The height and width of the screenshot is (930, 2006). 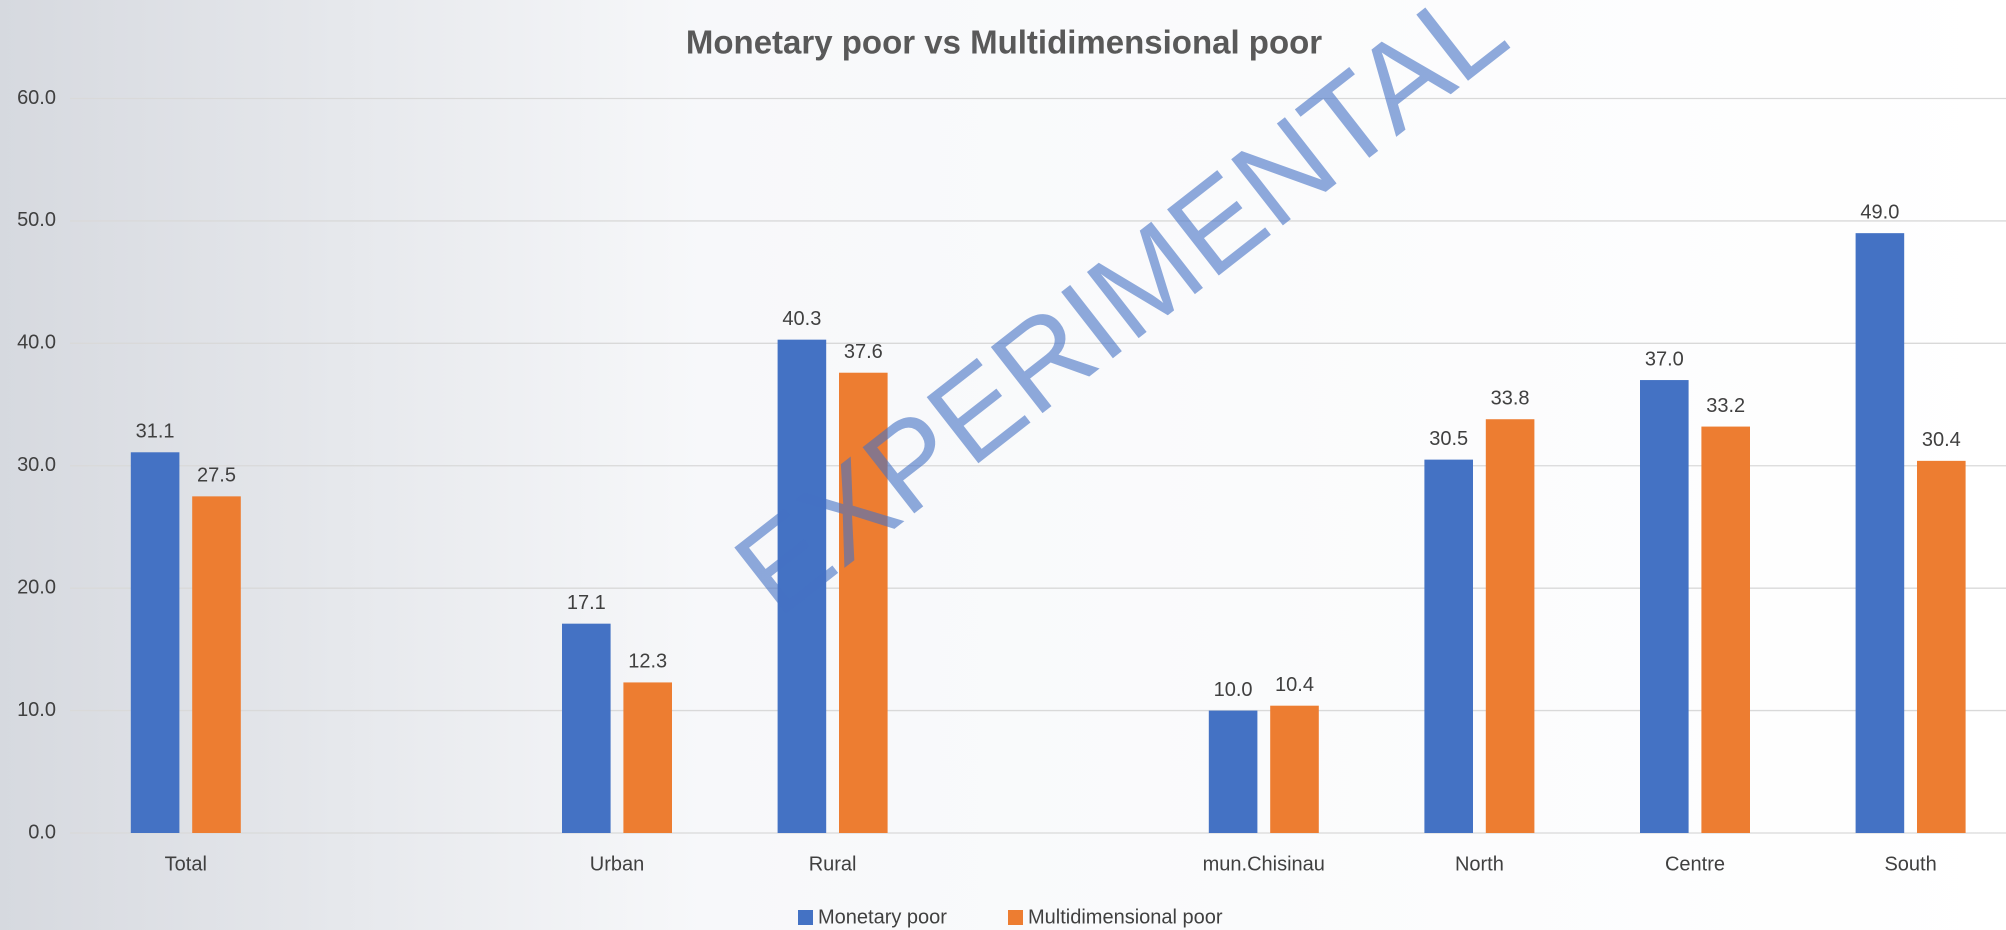 What do you see at coordinates (155, 432) in the screenshot?
I see `data-label: 31.1` at bounding box center [155, 432].